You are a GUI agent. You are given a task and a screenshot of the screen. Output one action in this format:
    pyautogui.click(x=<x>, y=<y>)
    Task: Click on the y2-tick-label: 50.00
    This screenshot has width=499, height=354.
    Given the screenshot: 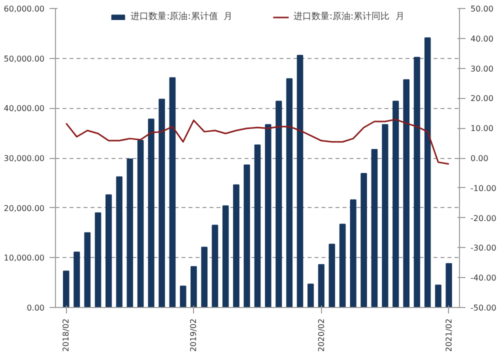 What is the action you would take?
    pyautogui.click(x=482, y=9)
    